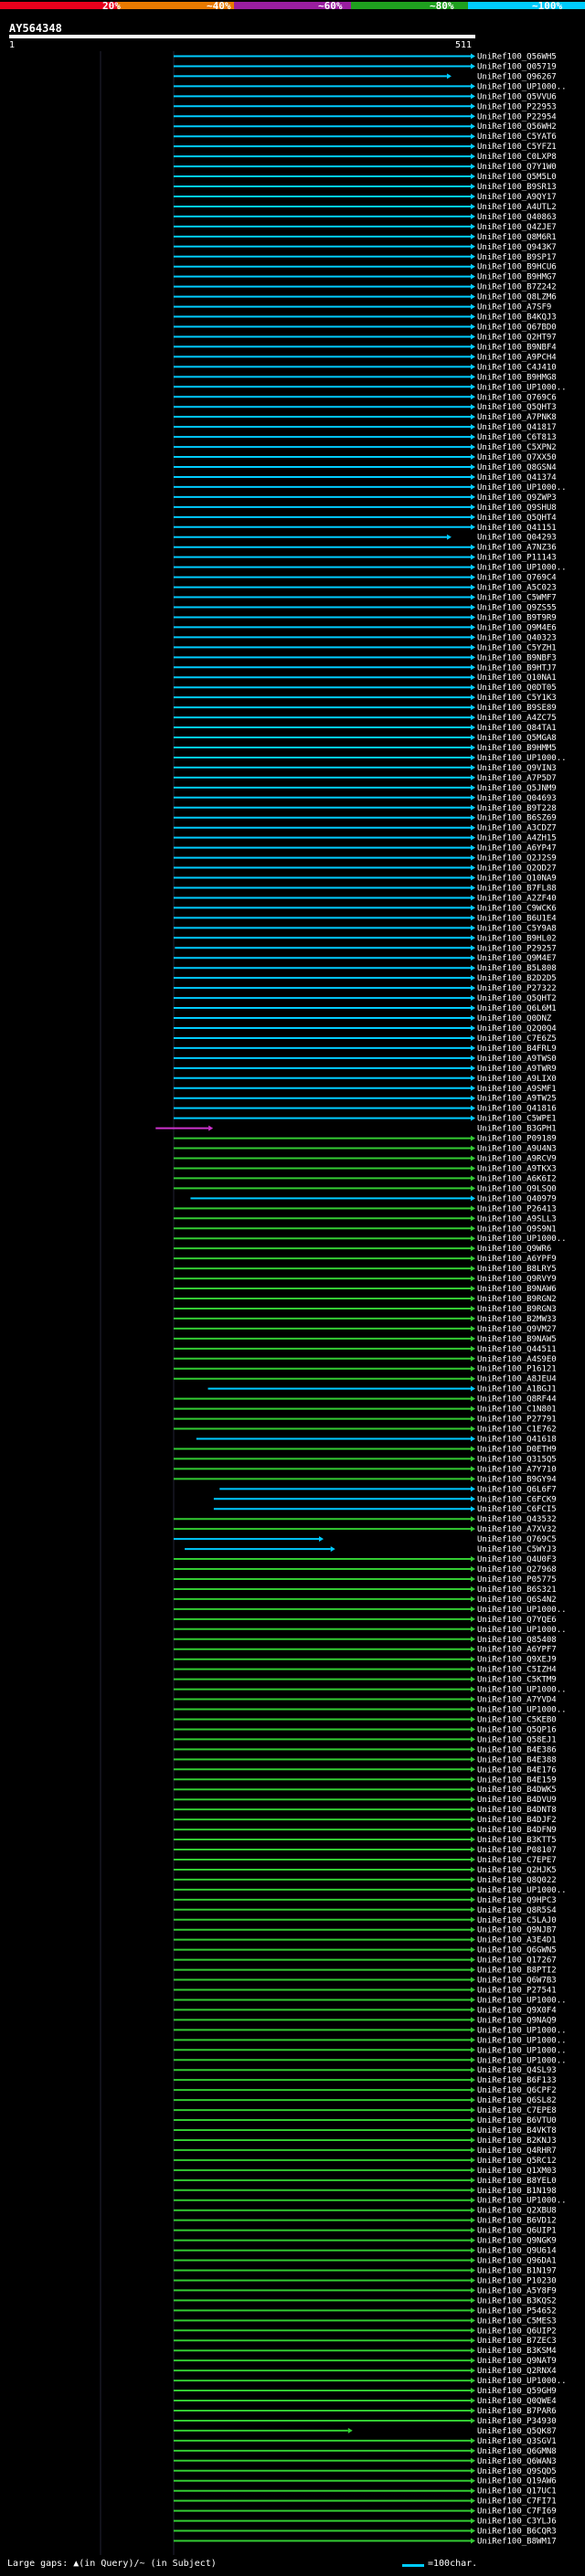  I want to click on hit-label: UniRef100_Q0QWE4, so click(517, 2401).